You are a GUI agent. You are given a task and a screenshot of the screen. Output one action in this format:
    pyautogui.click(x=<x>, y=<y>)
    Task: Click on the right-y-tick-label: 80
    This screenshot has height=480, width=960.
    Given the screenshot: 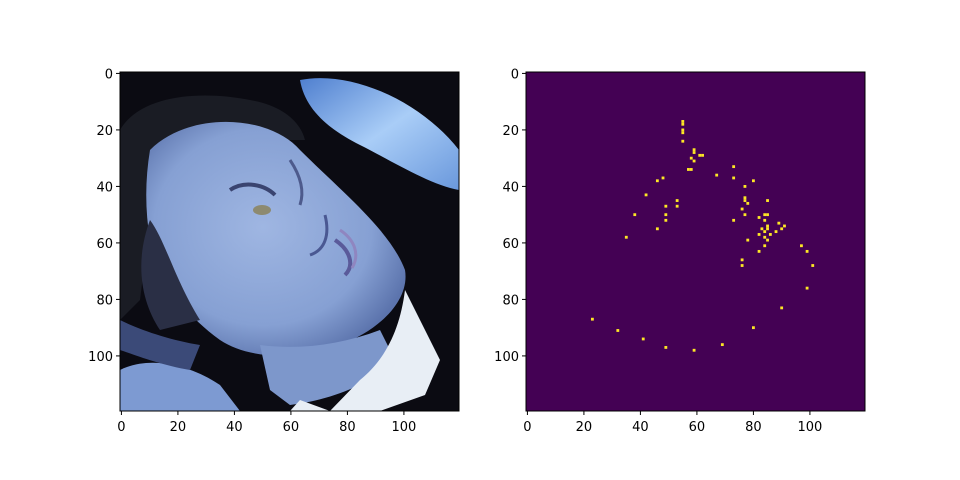 What is the action you would take?
    pyautogui.click(x=510, y=300)
    